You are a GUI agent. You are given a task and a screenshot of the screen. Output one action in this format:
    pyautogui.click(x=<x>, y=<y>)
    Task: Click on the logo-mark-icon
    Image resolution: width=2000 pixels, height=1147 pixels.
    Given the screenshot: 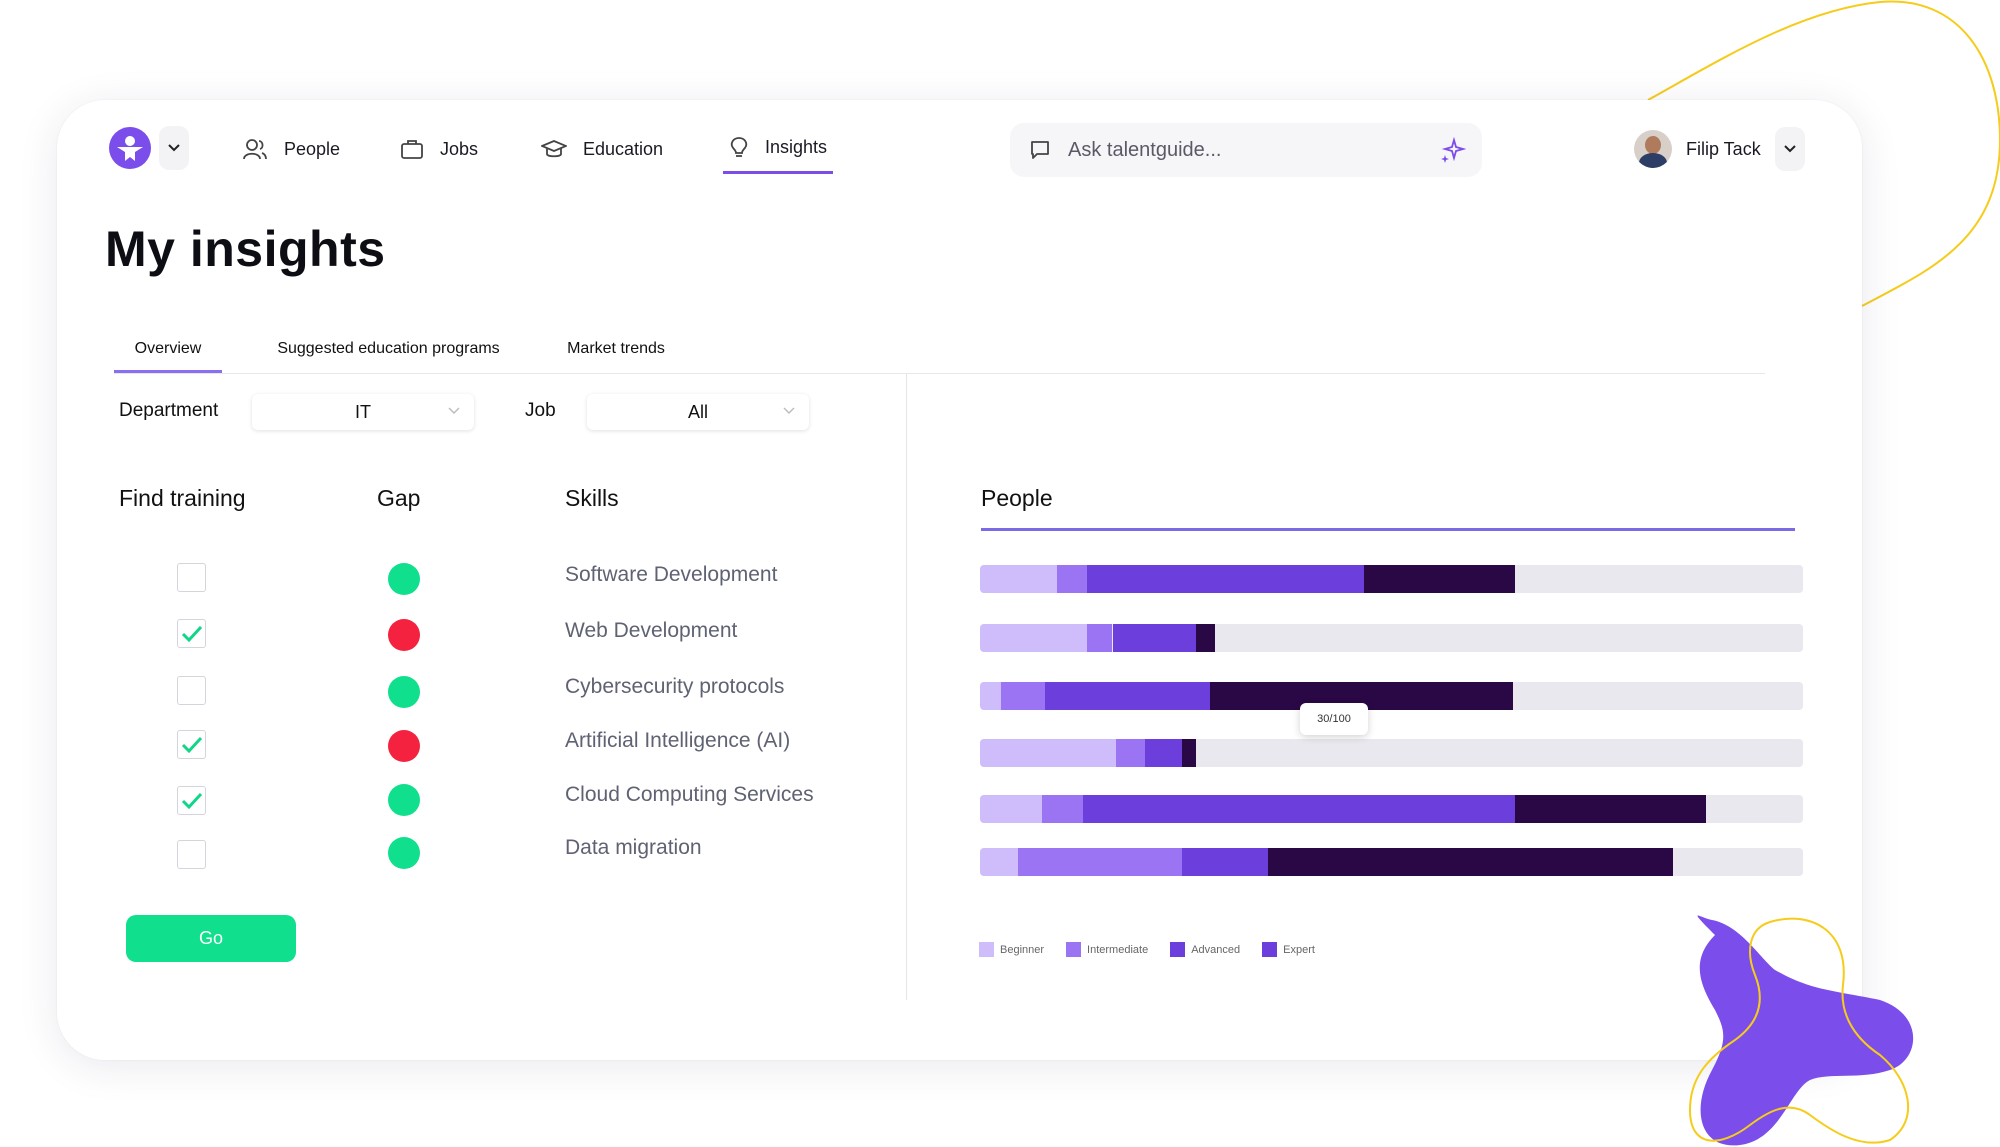 What is the action you would take?
    pyautogui.click(x=130, y=148)
    